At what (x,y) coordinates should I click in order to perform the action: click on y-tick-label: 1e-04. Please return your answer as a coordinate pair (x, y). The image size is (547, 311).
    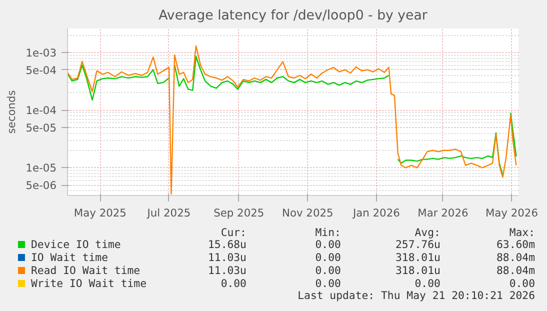
    Looking at the image, I should click on (41, 111).